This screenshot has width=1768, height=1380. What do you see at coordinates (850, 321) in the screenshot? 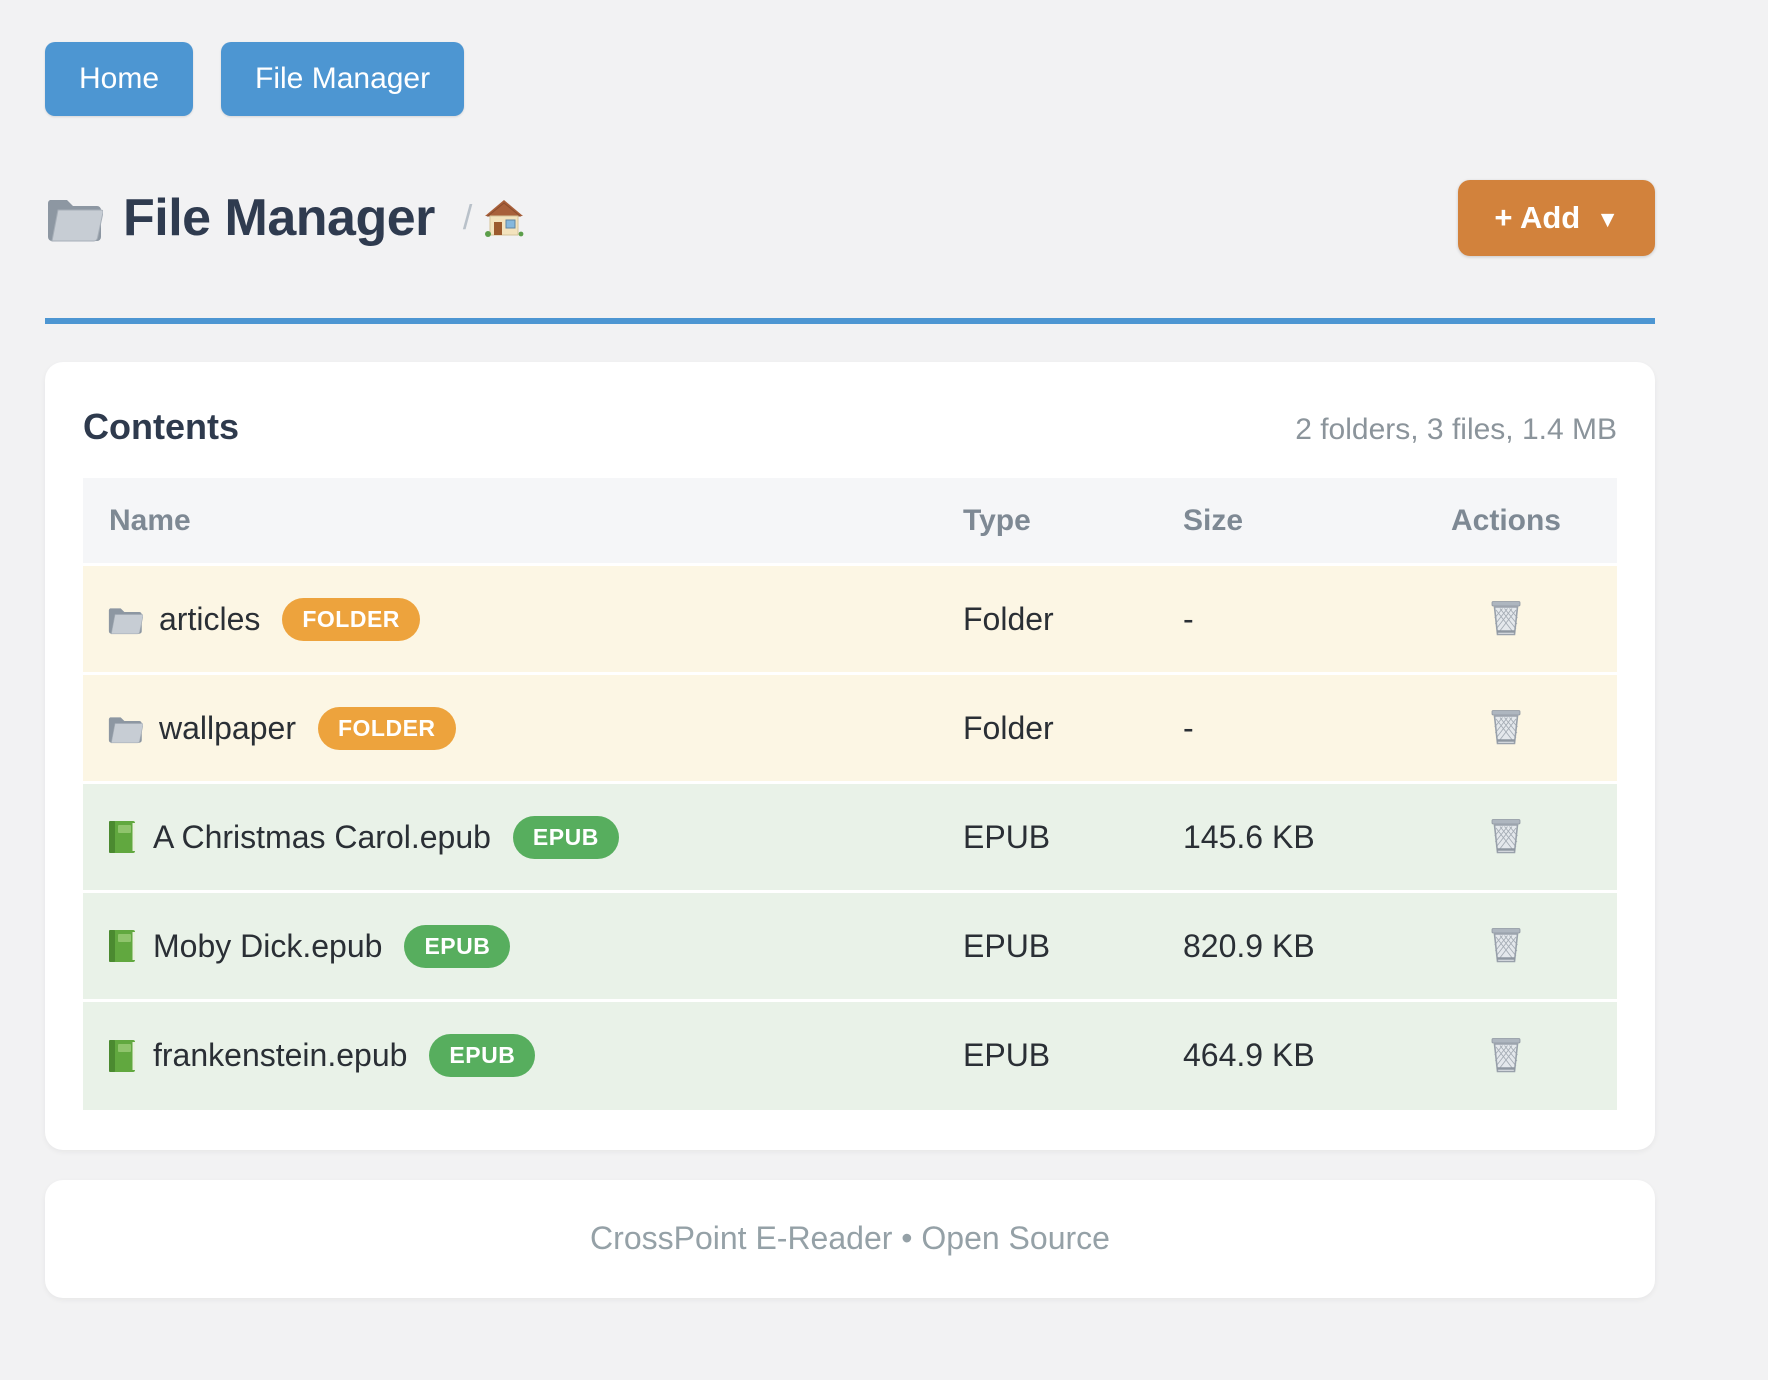
I see `title-divider` at bounding box center [850, 321].